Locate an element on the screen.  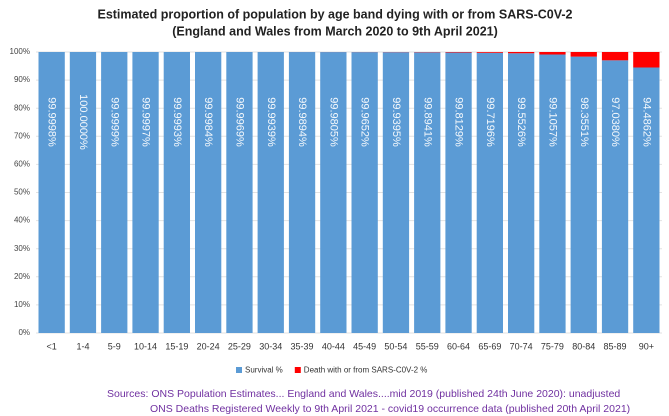
data-label: 99.9652% is located at coordinates (365, 122).